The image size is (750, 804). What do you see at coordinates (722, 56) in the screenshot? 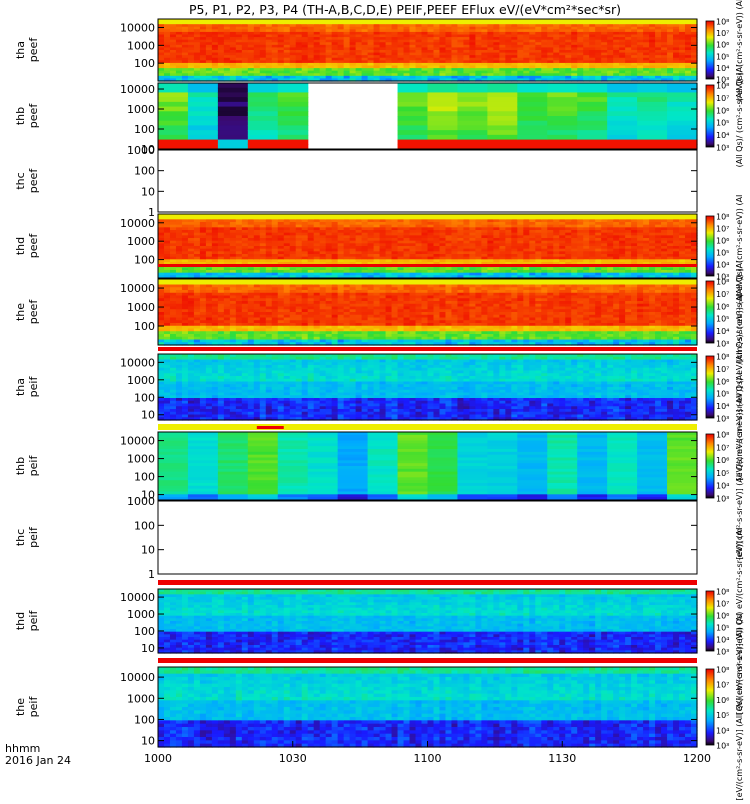
I see `colorbar-tick-label: 10⁵` at bounding box center [722, 56].